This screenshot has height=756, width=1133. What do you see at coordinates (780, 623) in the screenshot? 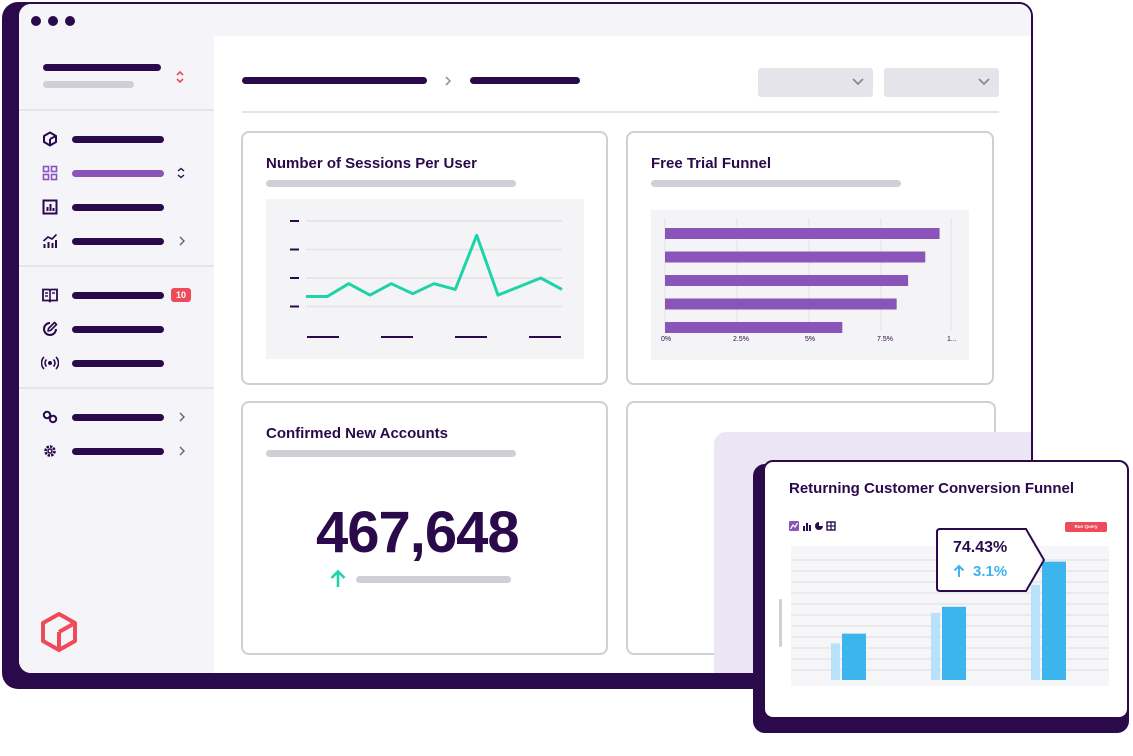
I see `scroll-handle` at bounding box center [780, 623].